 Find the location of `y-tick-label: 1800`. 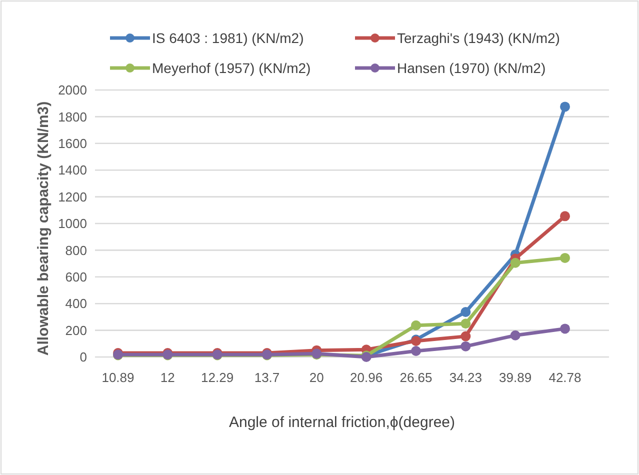

y-tick-label: 1800 is located at coordinates (72, 116).